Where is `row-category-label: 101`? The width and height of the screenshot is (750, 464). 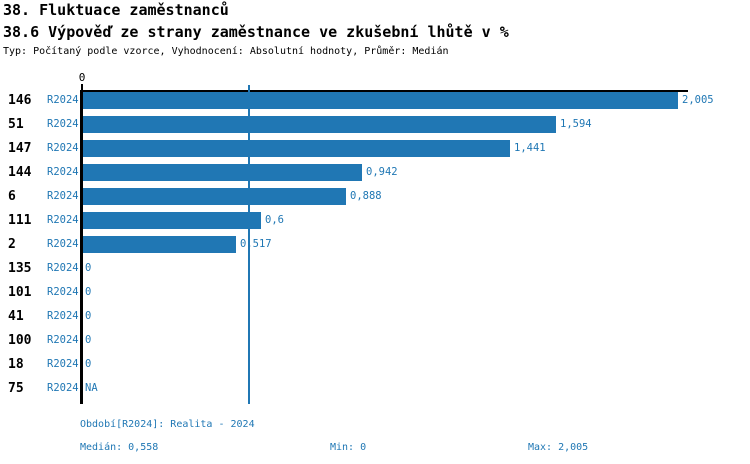 row-category-label: 101 is located at coordinates (20, 292).